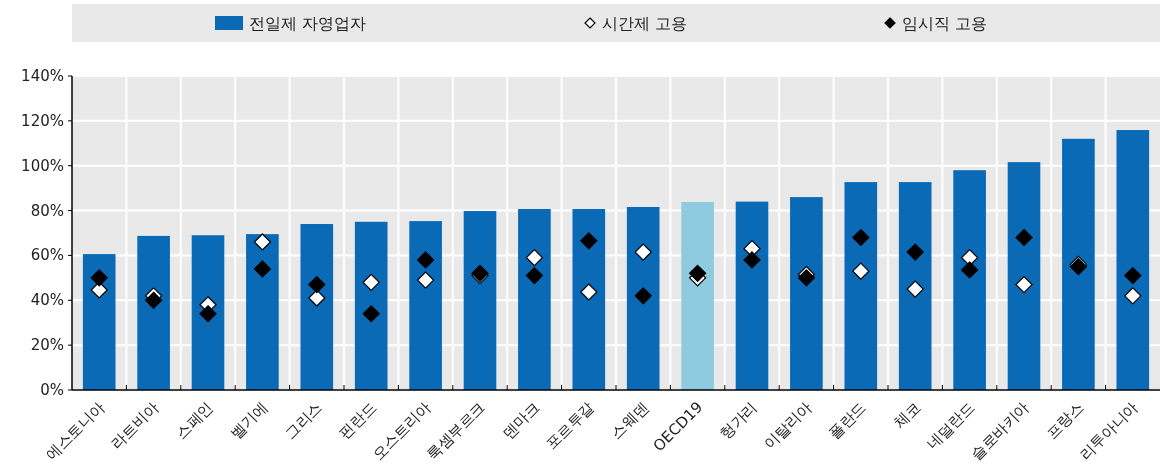  I want to click on x-tick-label: 체코, so click(907, 415).